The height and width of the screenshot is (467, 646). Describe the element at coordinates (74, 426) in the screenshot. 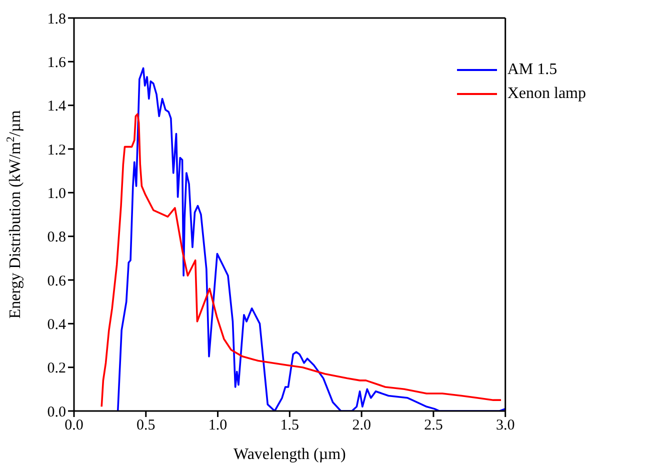

I see `x-tick-label: 0.0` at that location.